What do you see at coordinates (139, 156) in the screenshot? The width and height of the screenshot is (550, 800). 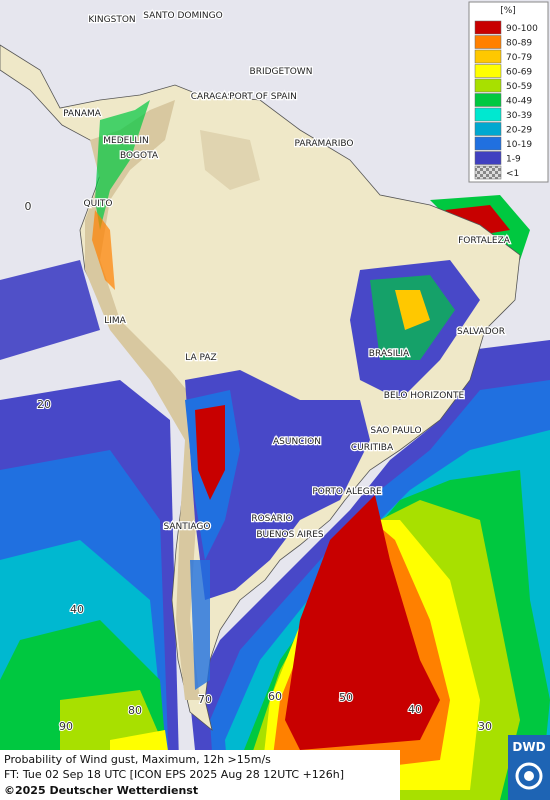 I see `city-label: BOGOTA` at bounding box center [139, 156].